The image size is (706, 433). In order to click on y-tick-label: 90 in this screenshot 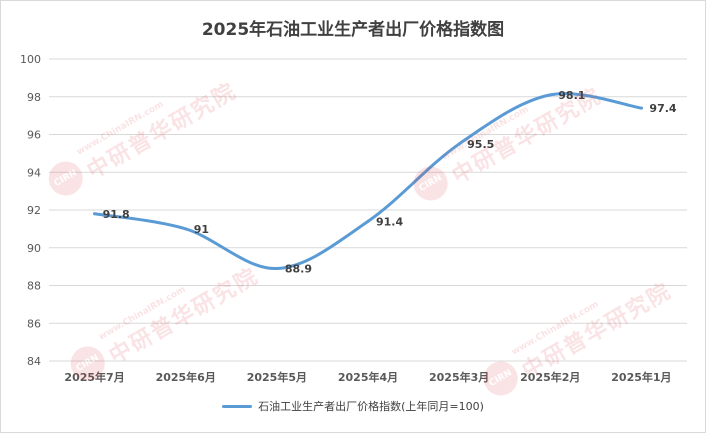, I will do `click(34, 248)`.